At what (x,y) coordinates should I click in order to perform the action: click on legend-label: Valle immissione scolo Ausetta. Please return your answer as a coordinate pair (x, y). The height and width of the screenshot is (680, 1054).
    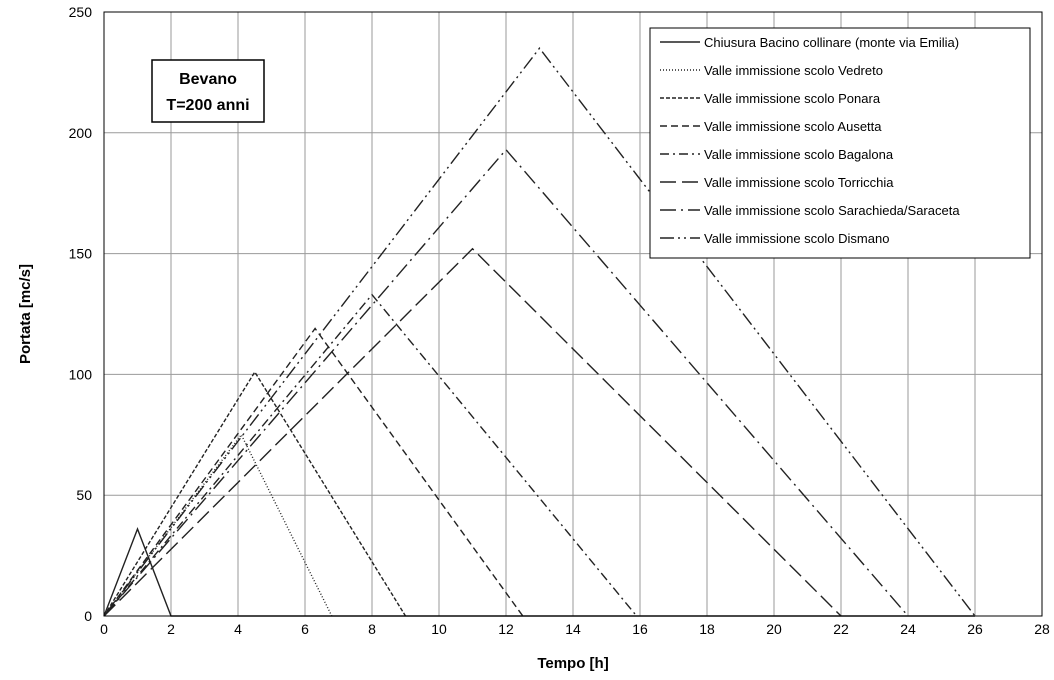
    Looking at the image, I should click on (793, 126).